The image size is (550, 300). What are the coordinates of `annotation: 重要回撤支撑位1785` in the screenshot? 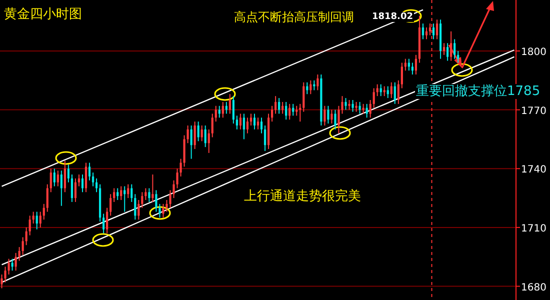 It's located at (478, 91).